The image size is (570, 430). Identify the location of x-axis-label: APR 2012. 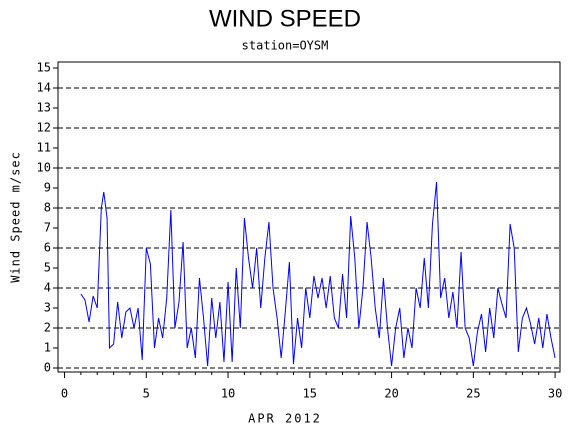
(285, 419).